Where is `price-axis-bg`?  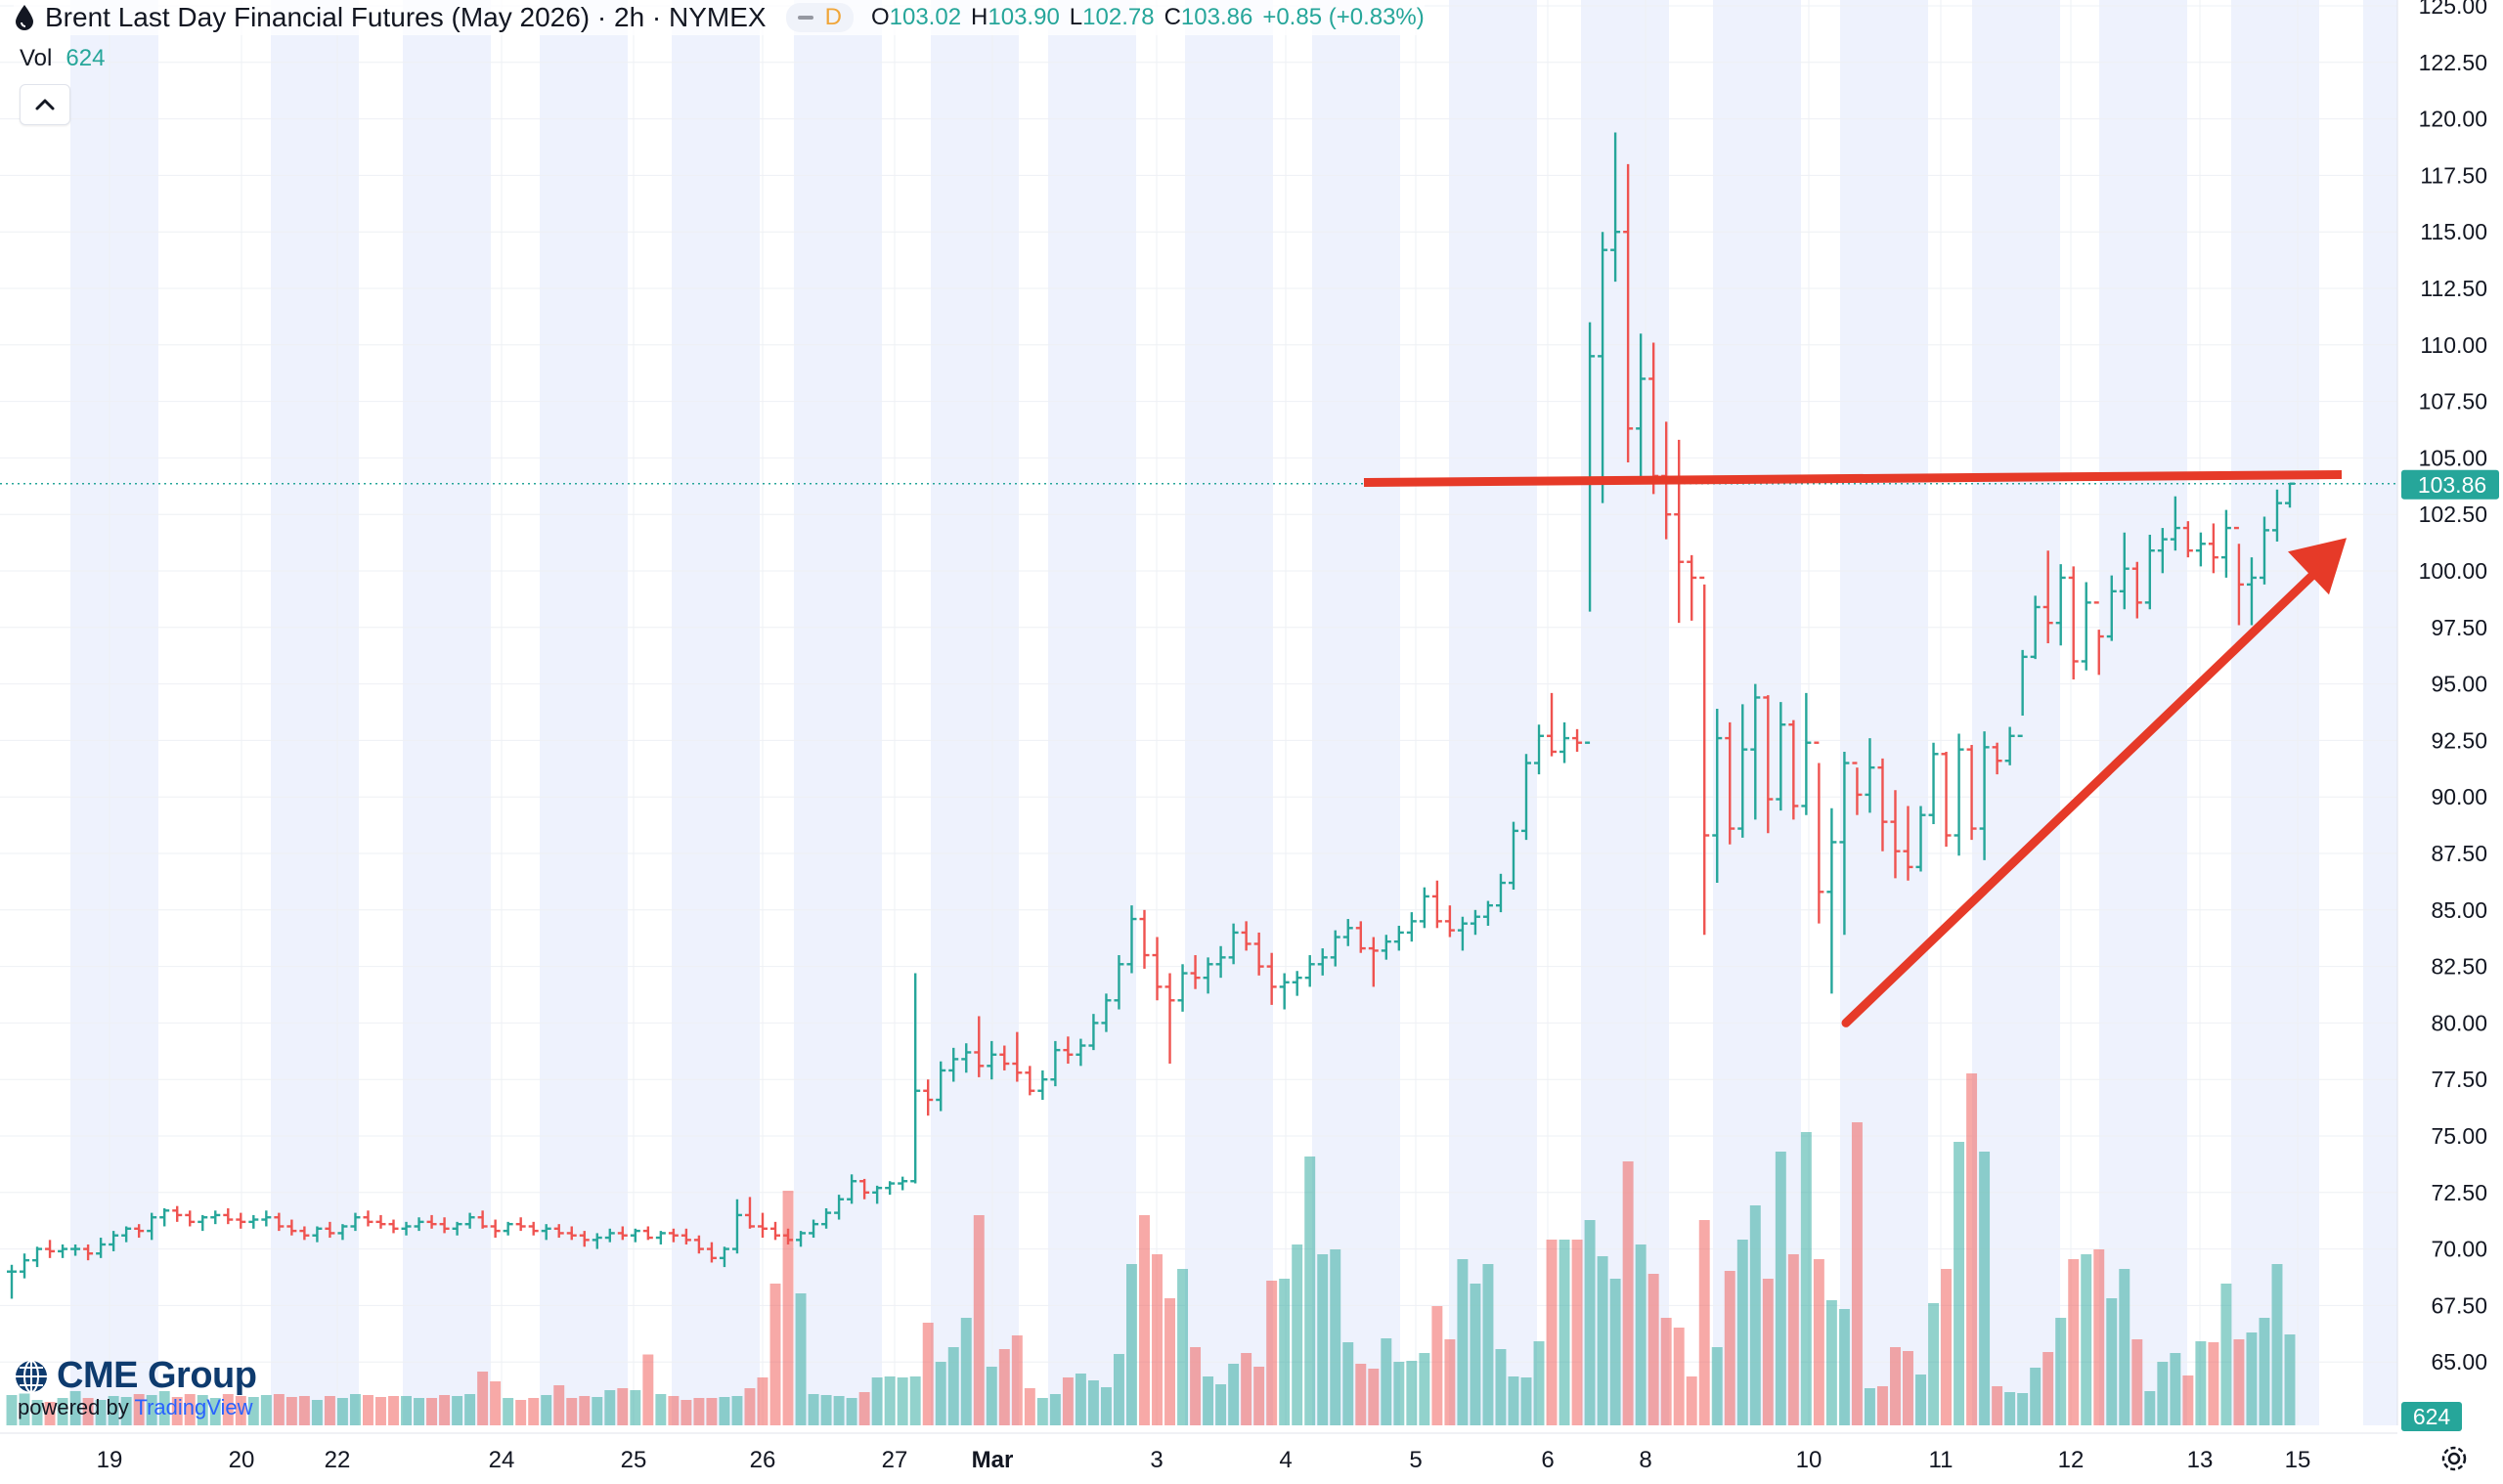
price-axis-bg is located at coordinates (2450, 712).